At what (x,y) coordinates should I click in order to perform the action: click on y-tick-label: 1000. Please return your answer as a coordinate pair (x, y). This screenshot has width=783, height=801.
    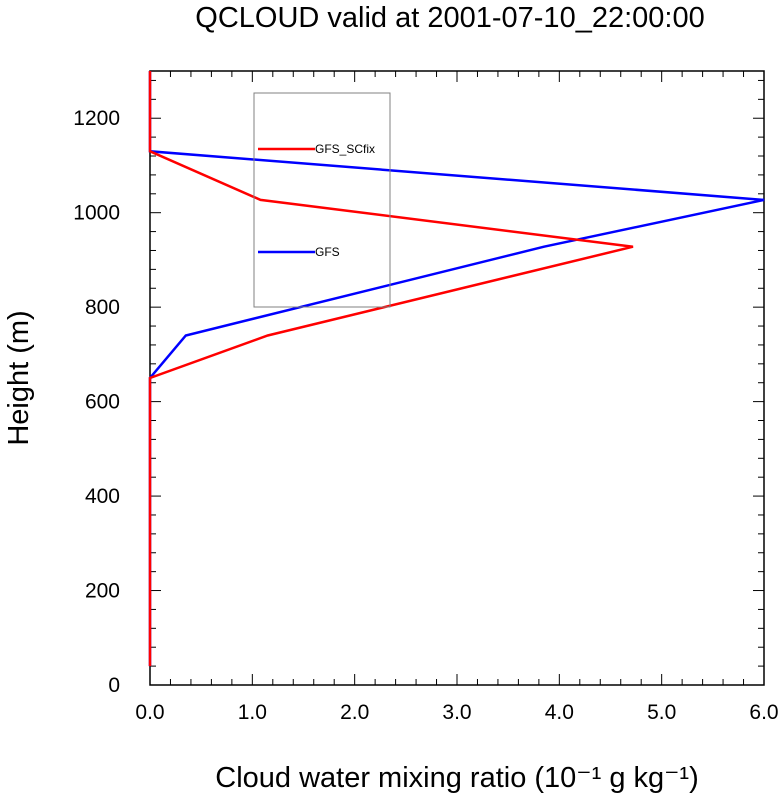
    Looking at the image, I should click on (96, 213).